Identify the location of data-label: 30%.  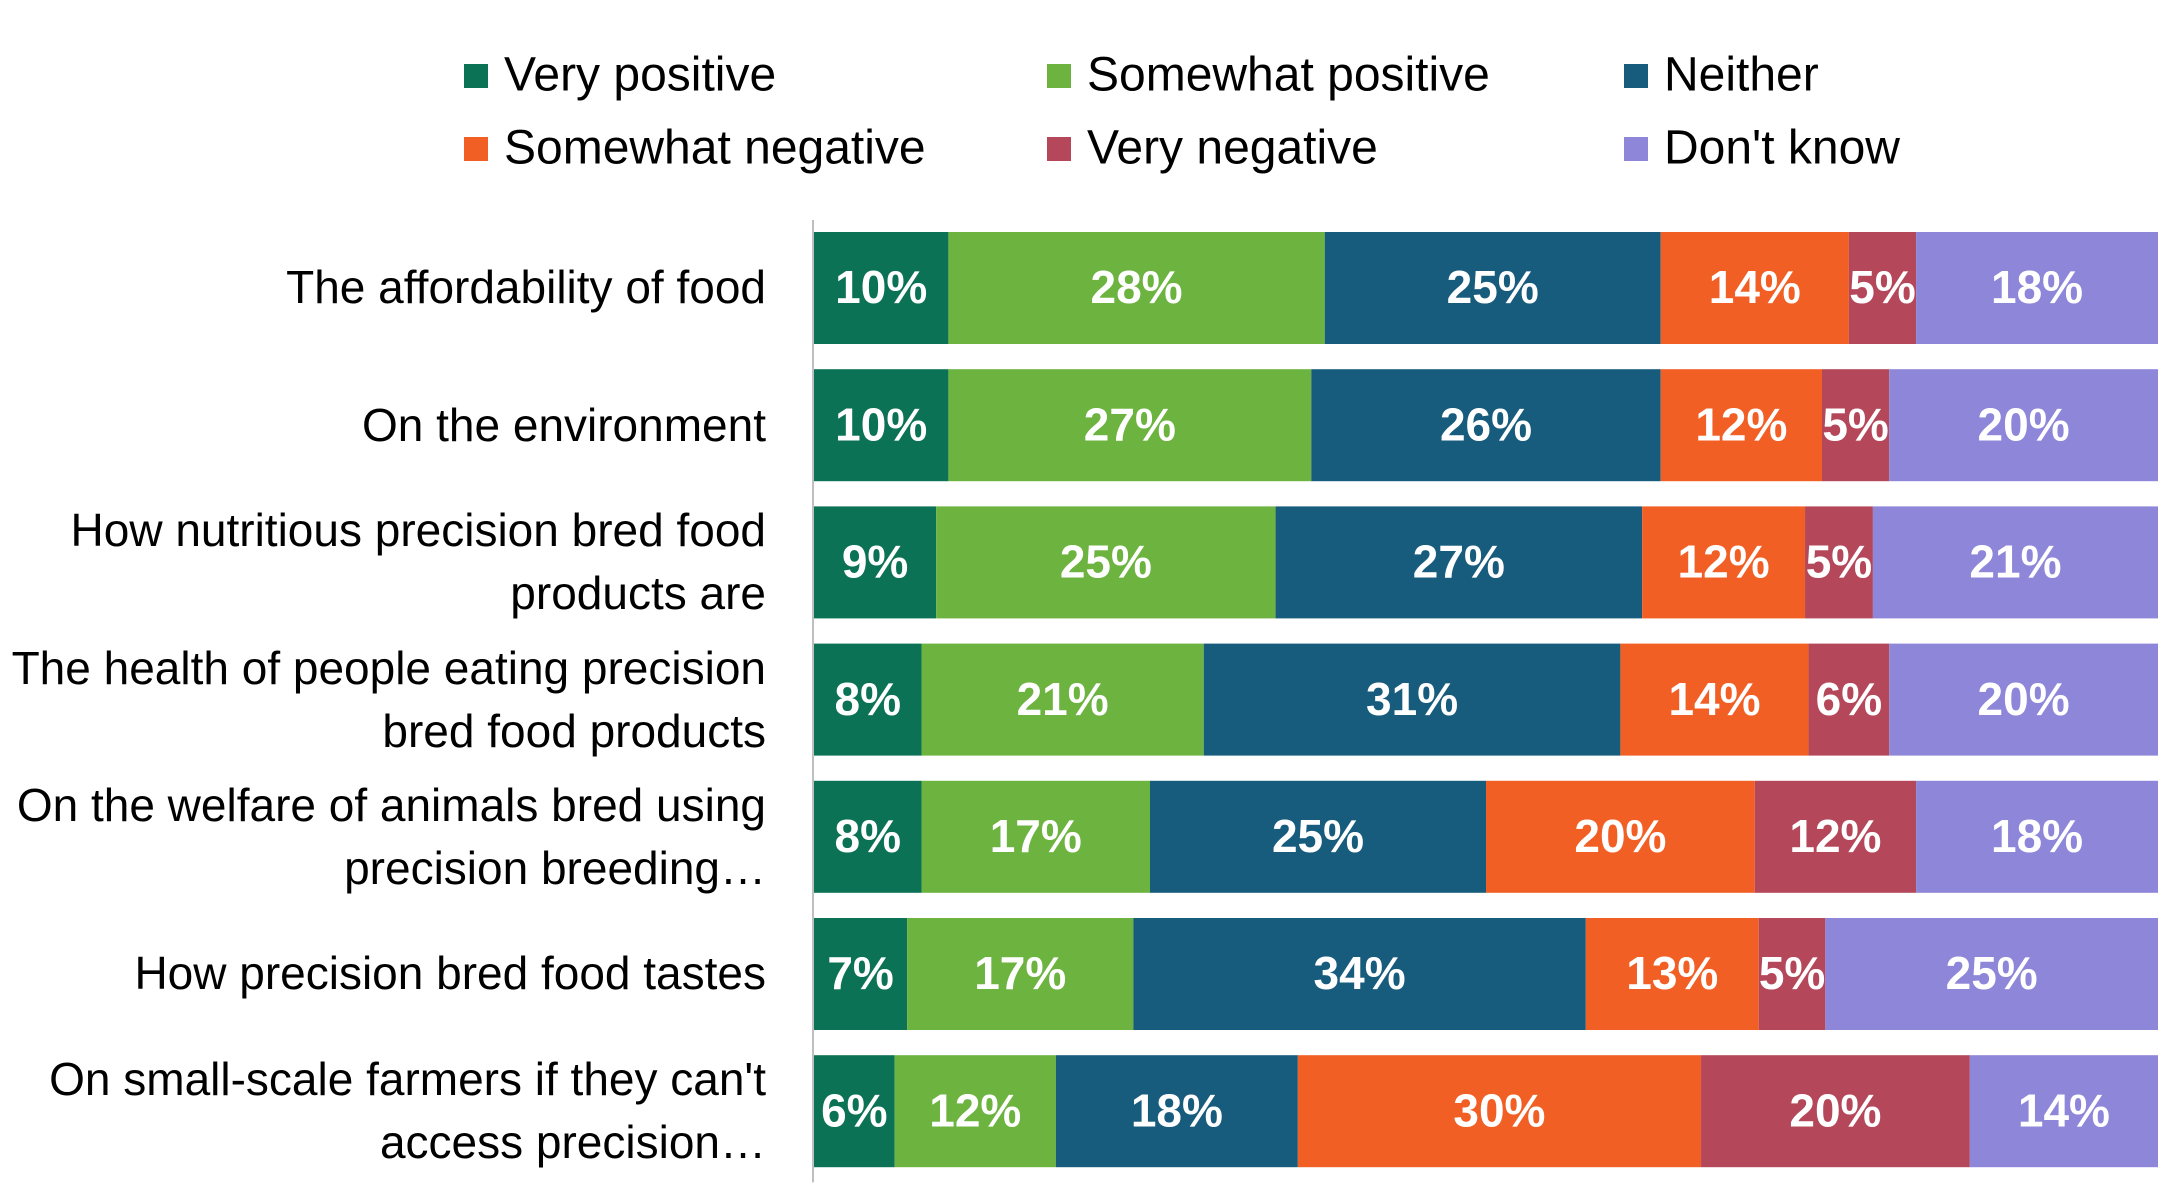
(1499, 1110).